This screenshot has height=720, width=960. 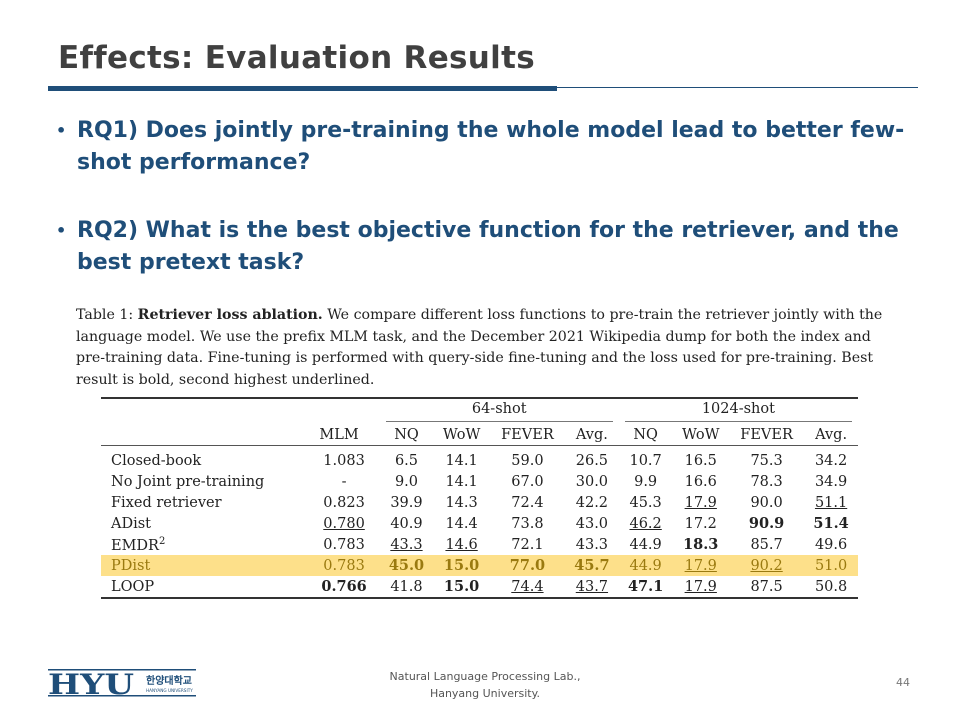 I want to click on table-cell: 14.6, so click(x=461, y=544).